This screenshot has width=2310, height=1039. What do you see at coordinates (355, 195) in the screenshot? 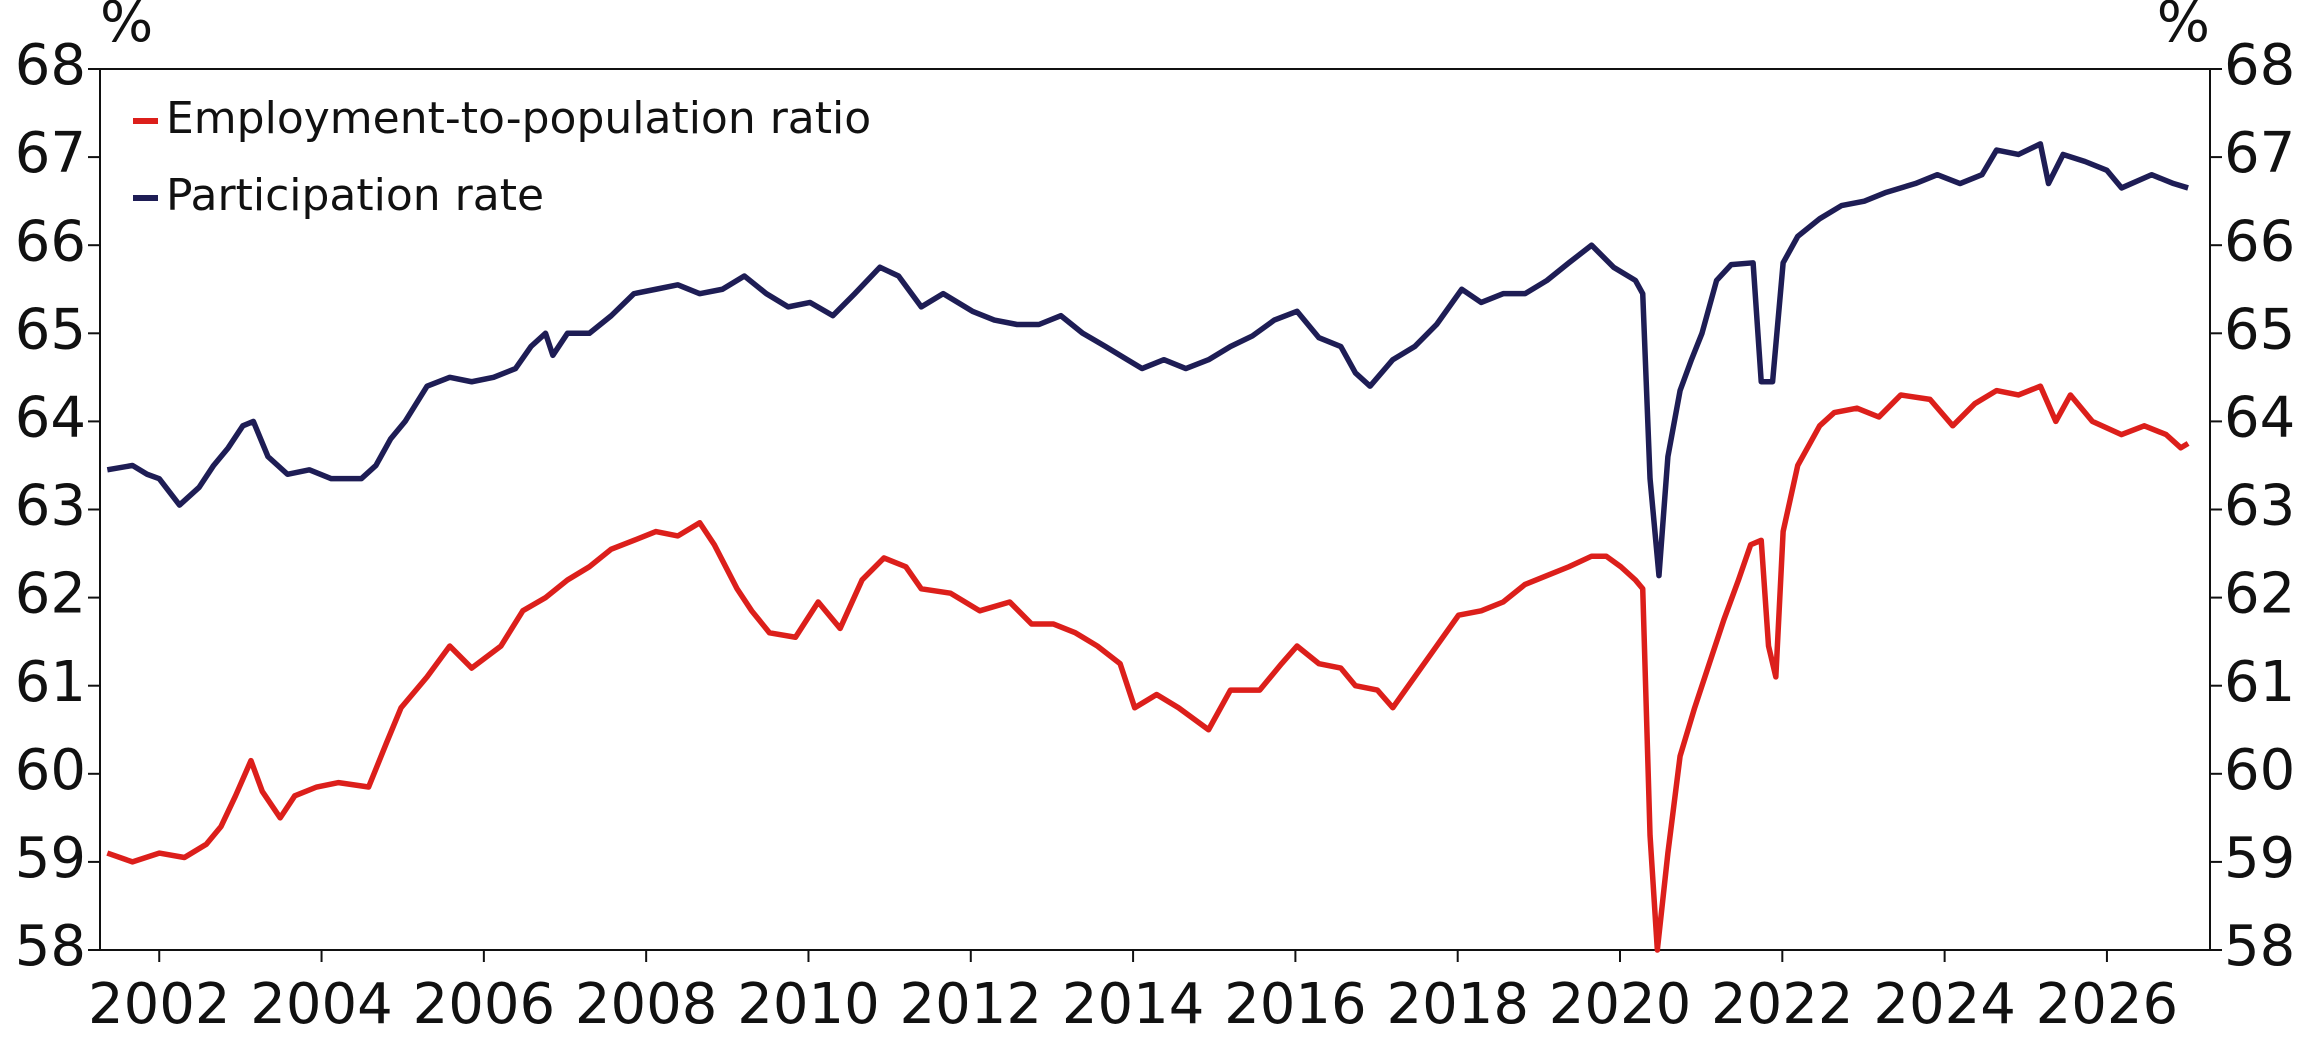
I see `legend-label: Participation rate` at bounding box center [355, 195].